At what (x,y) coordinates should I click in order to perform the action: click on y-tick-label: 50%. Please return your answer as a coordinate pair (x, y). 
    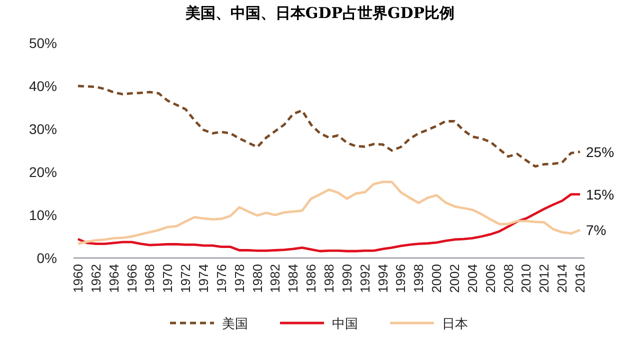
    Looking at the image, I should click on (42, 43).